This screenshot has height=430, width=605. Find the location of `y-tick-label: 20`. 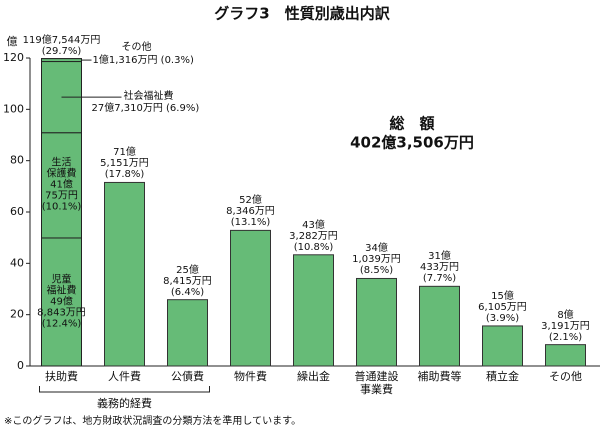

y-tick-label: 20 is located at coordinates (17, 314).